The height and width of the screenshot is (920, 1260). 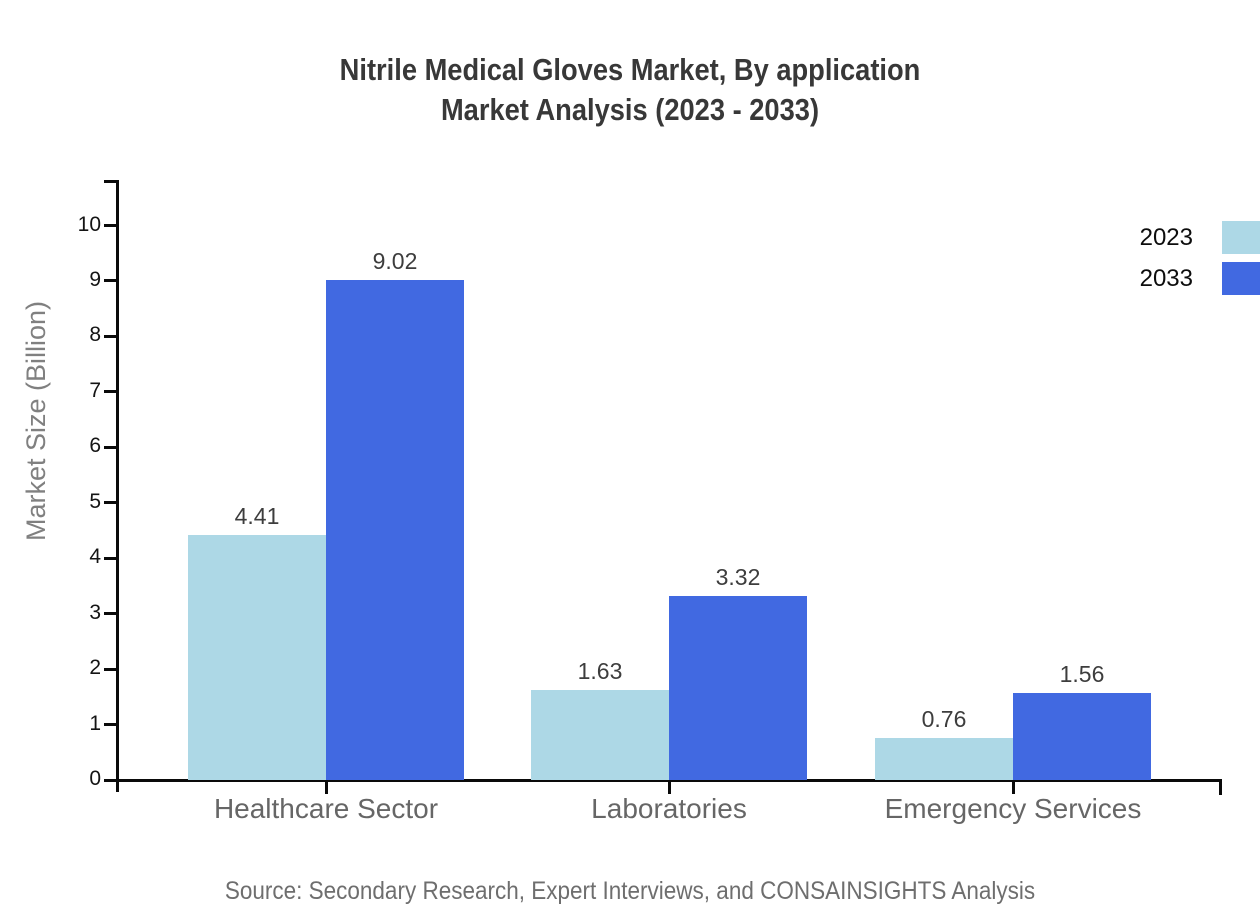 What do you see at coordinates (326, 808) in the screenshot?
I see `category-label: Healthcare Sector` at bounding box center [326, 808].